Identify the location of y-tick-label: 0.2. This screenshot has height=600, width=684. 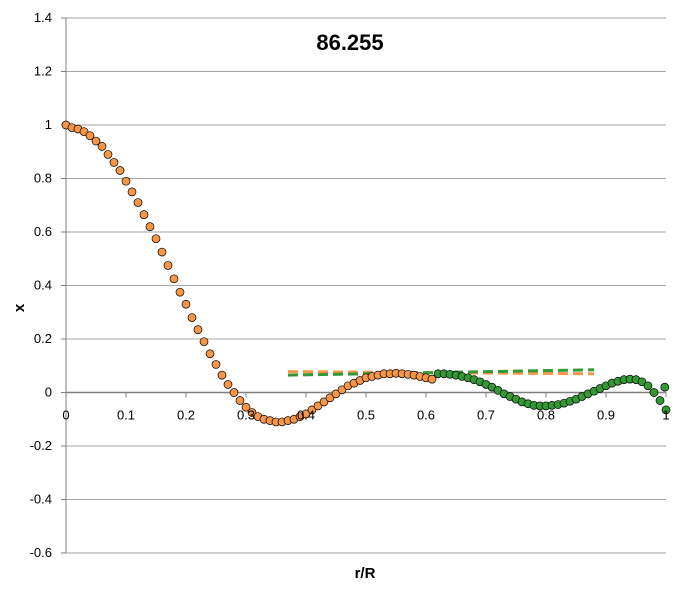
(43, 338).